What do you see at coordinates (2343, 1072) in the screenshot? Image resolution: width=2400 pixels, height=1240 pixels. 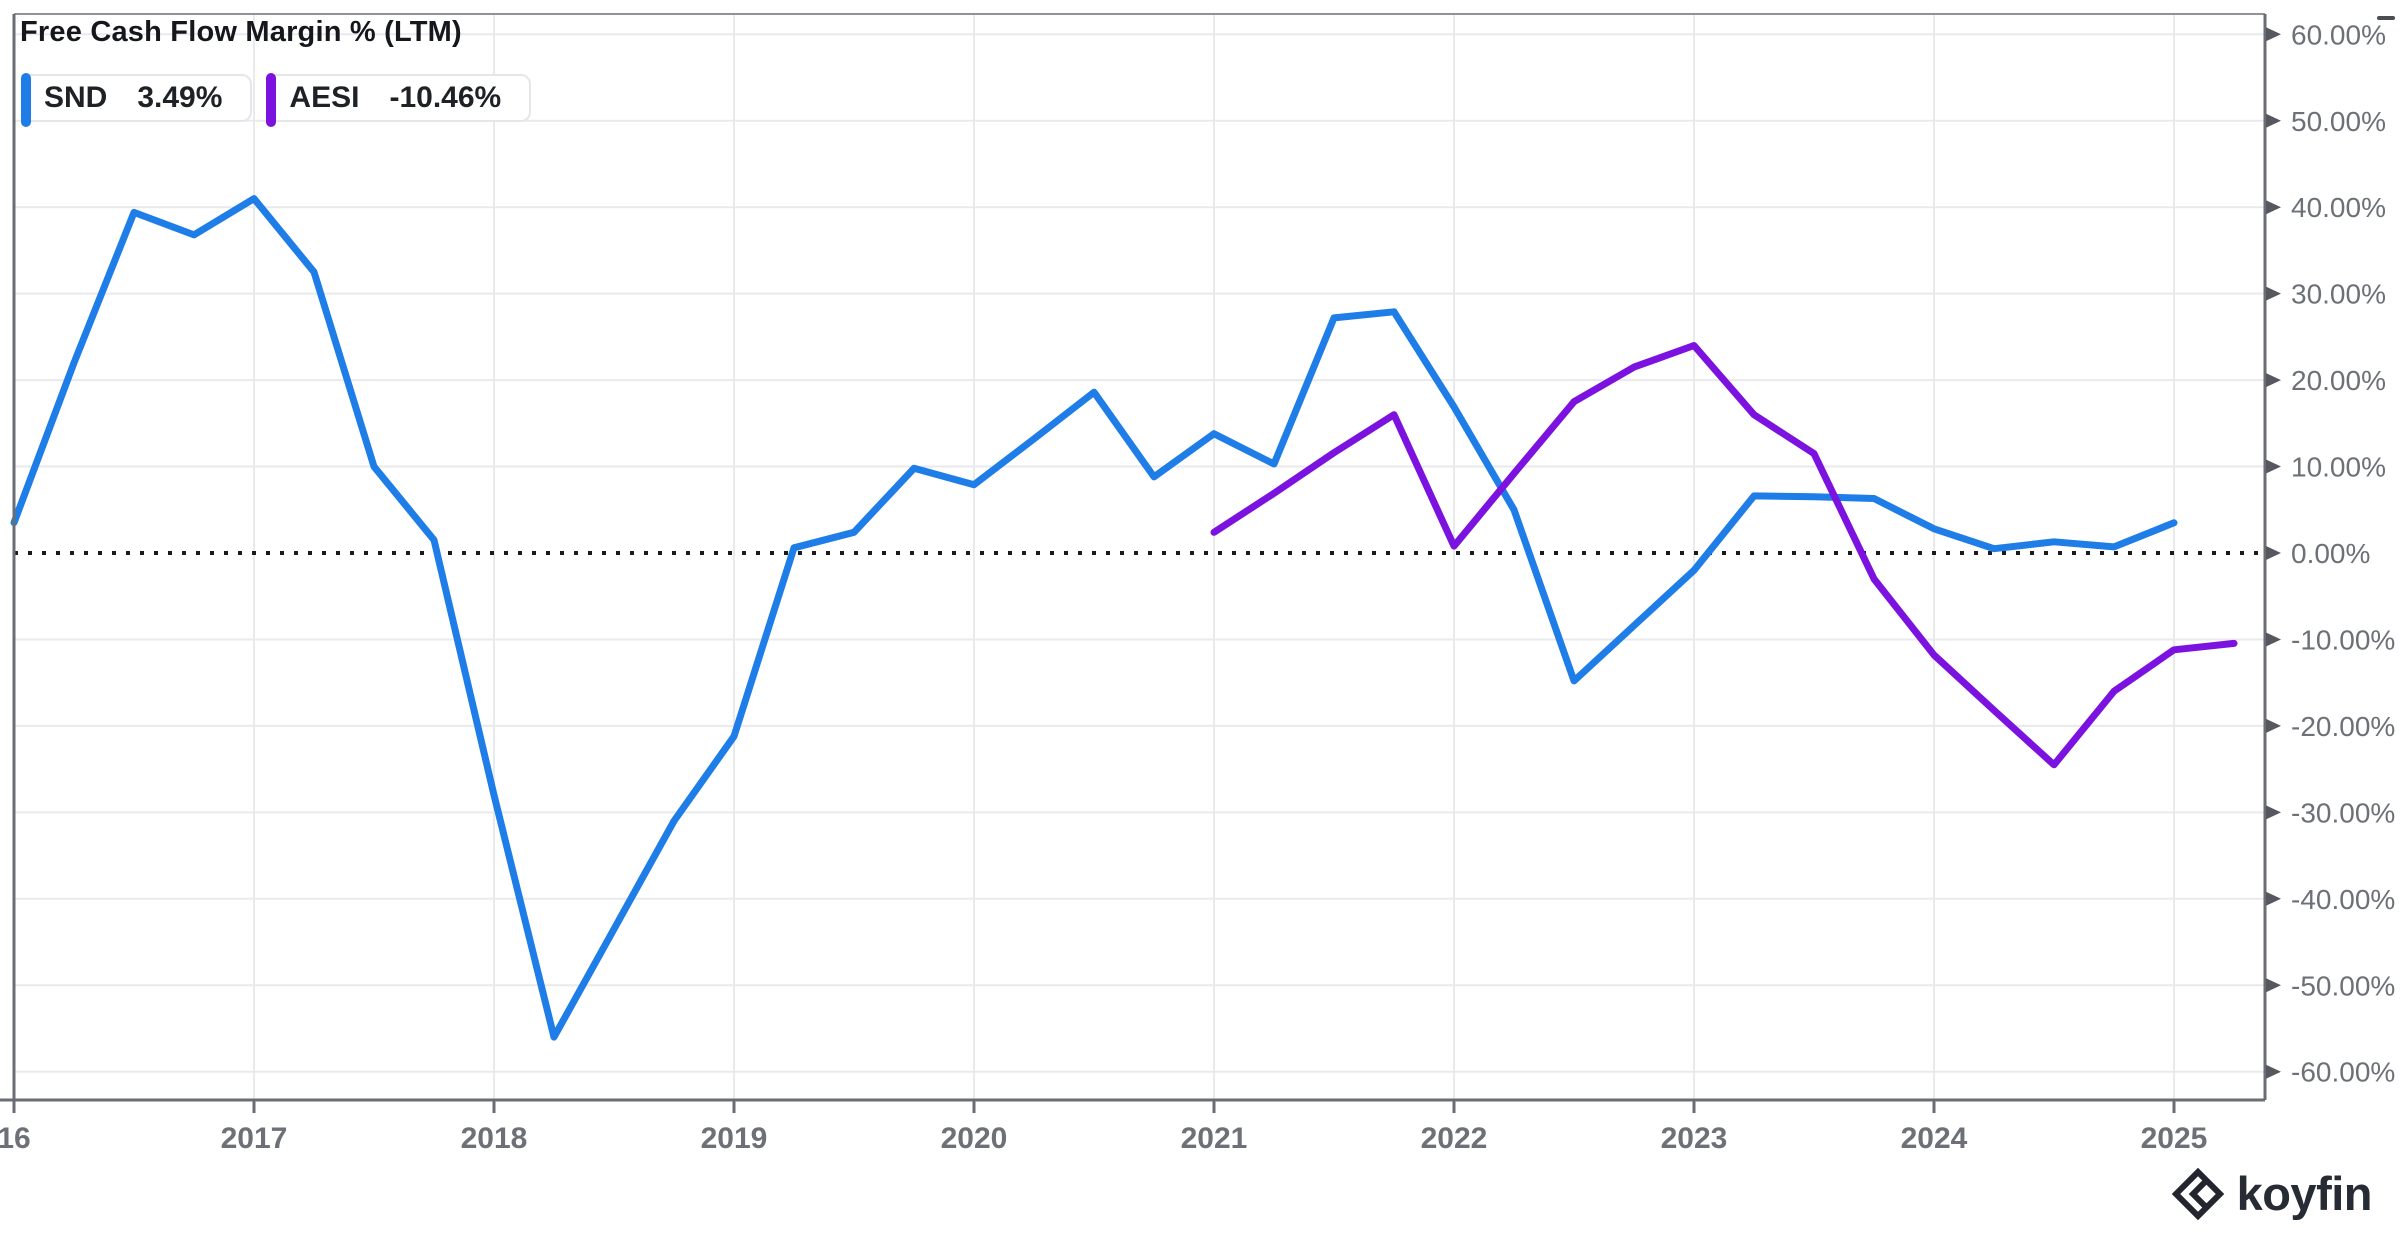 I see `svg-text: -60.00%` at bounding box center [2343, 1072].